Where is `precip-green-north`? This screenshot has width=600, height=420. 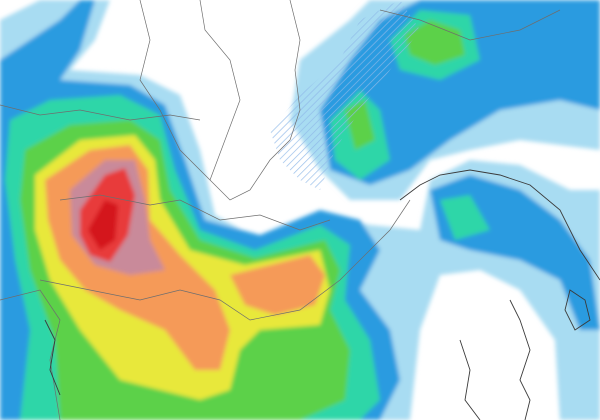 precip-green-north is located at coordinates (405, 85).